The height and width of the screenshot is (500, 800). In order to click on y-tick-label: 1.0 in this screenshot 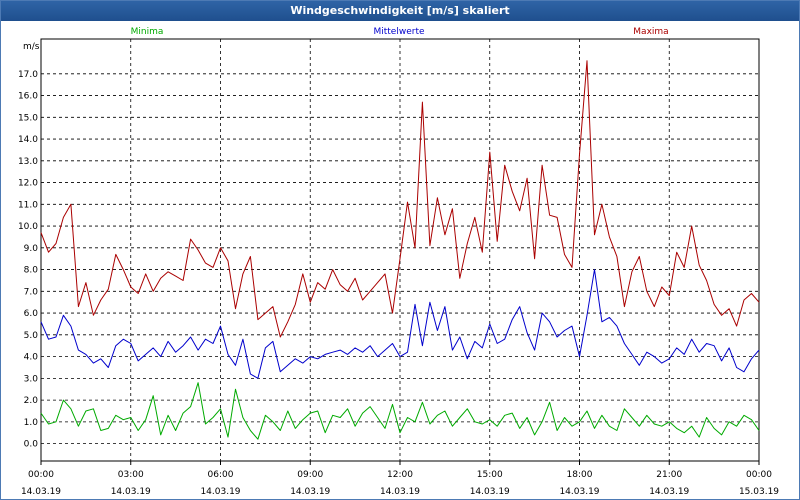, I will do `click(31, 423)`.